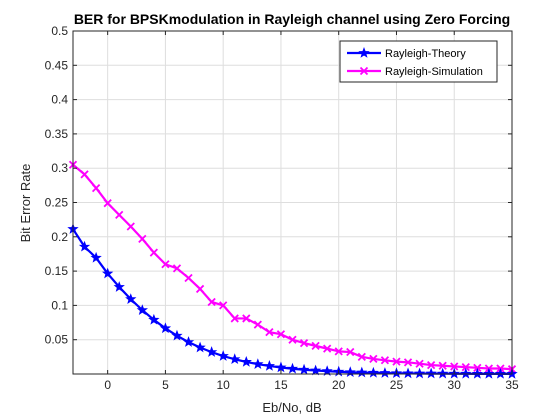 The height and width of the screenshot is (420, 560). Describe the element at coordinates (224, 385) in the screenshot. I see `x-tick-label: 10` at that location.